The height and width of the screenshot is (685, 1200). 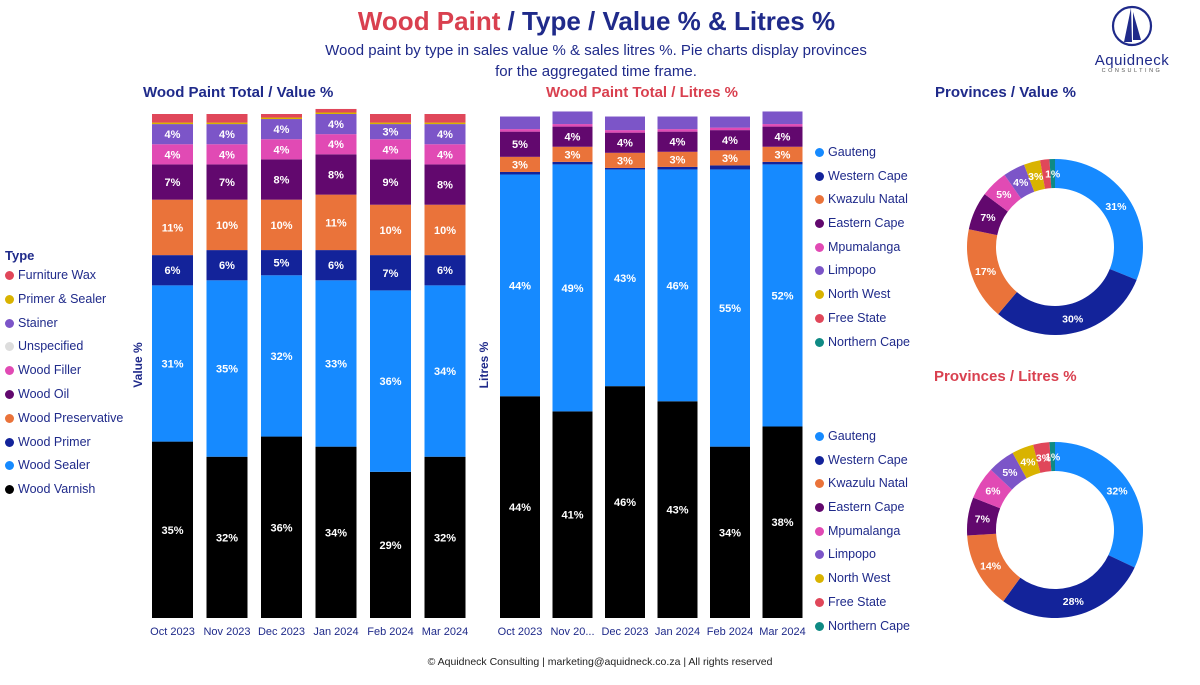 What do you see at coordinates (782, 125) in the screenshot?
I see `bar-wood-filler-mar-2024` at bounding box center [782, 125].